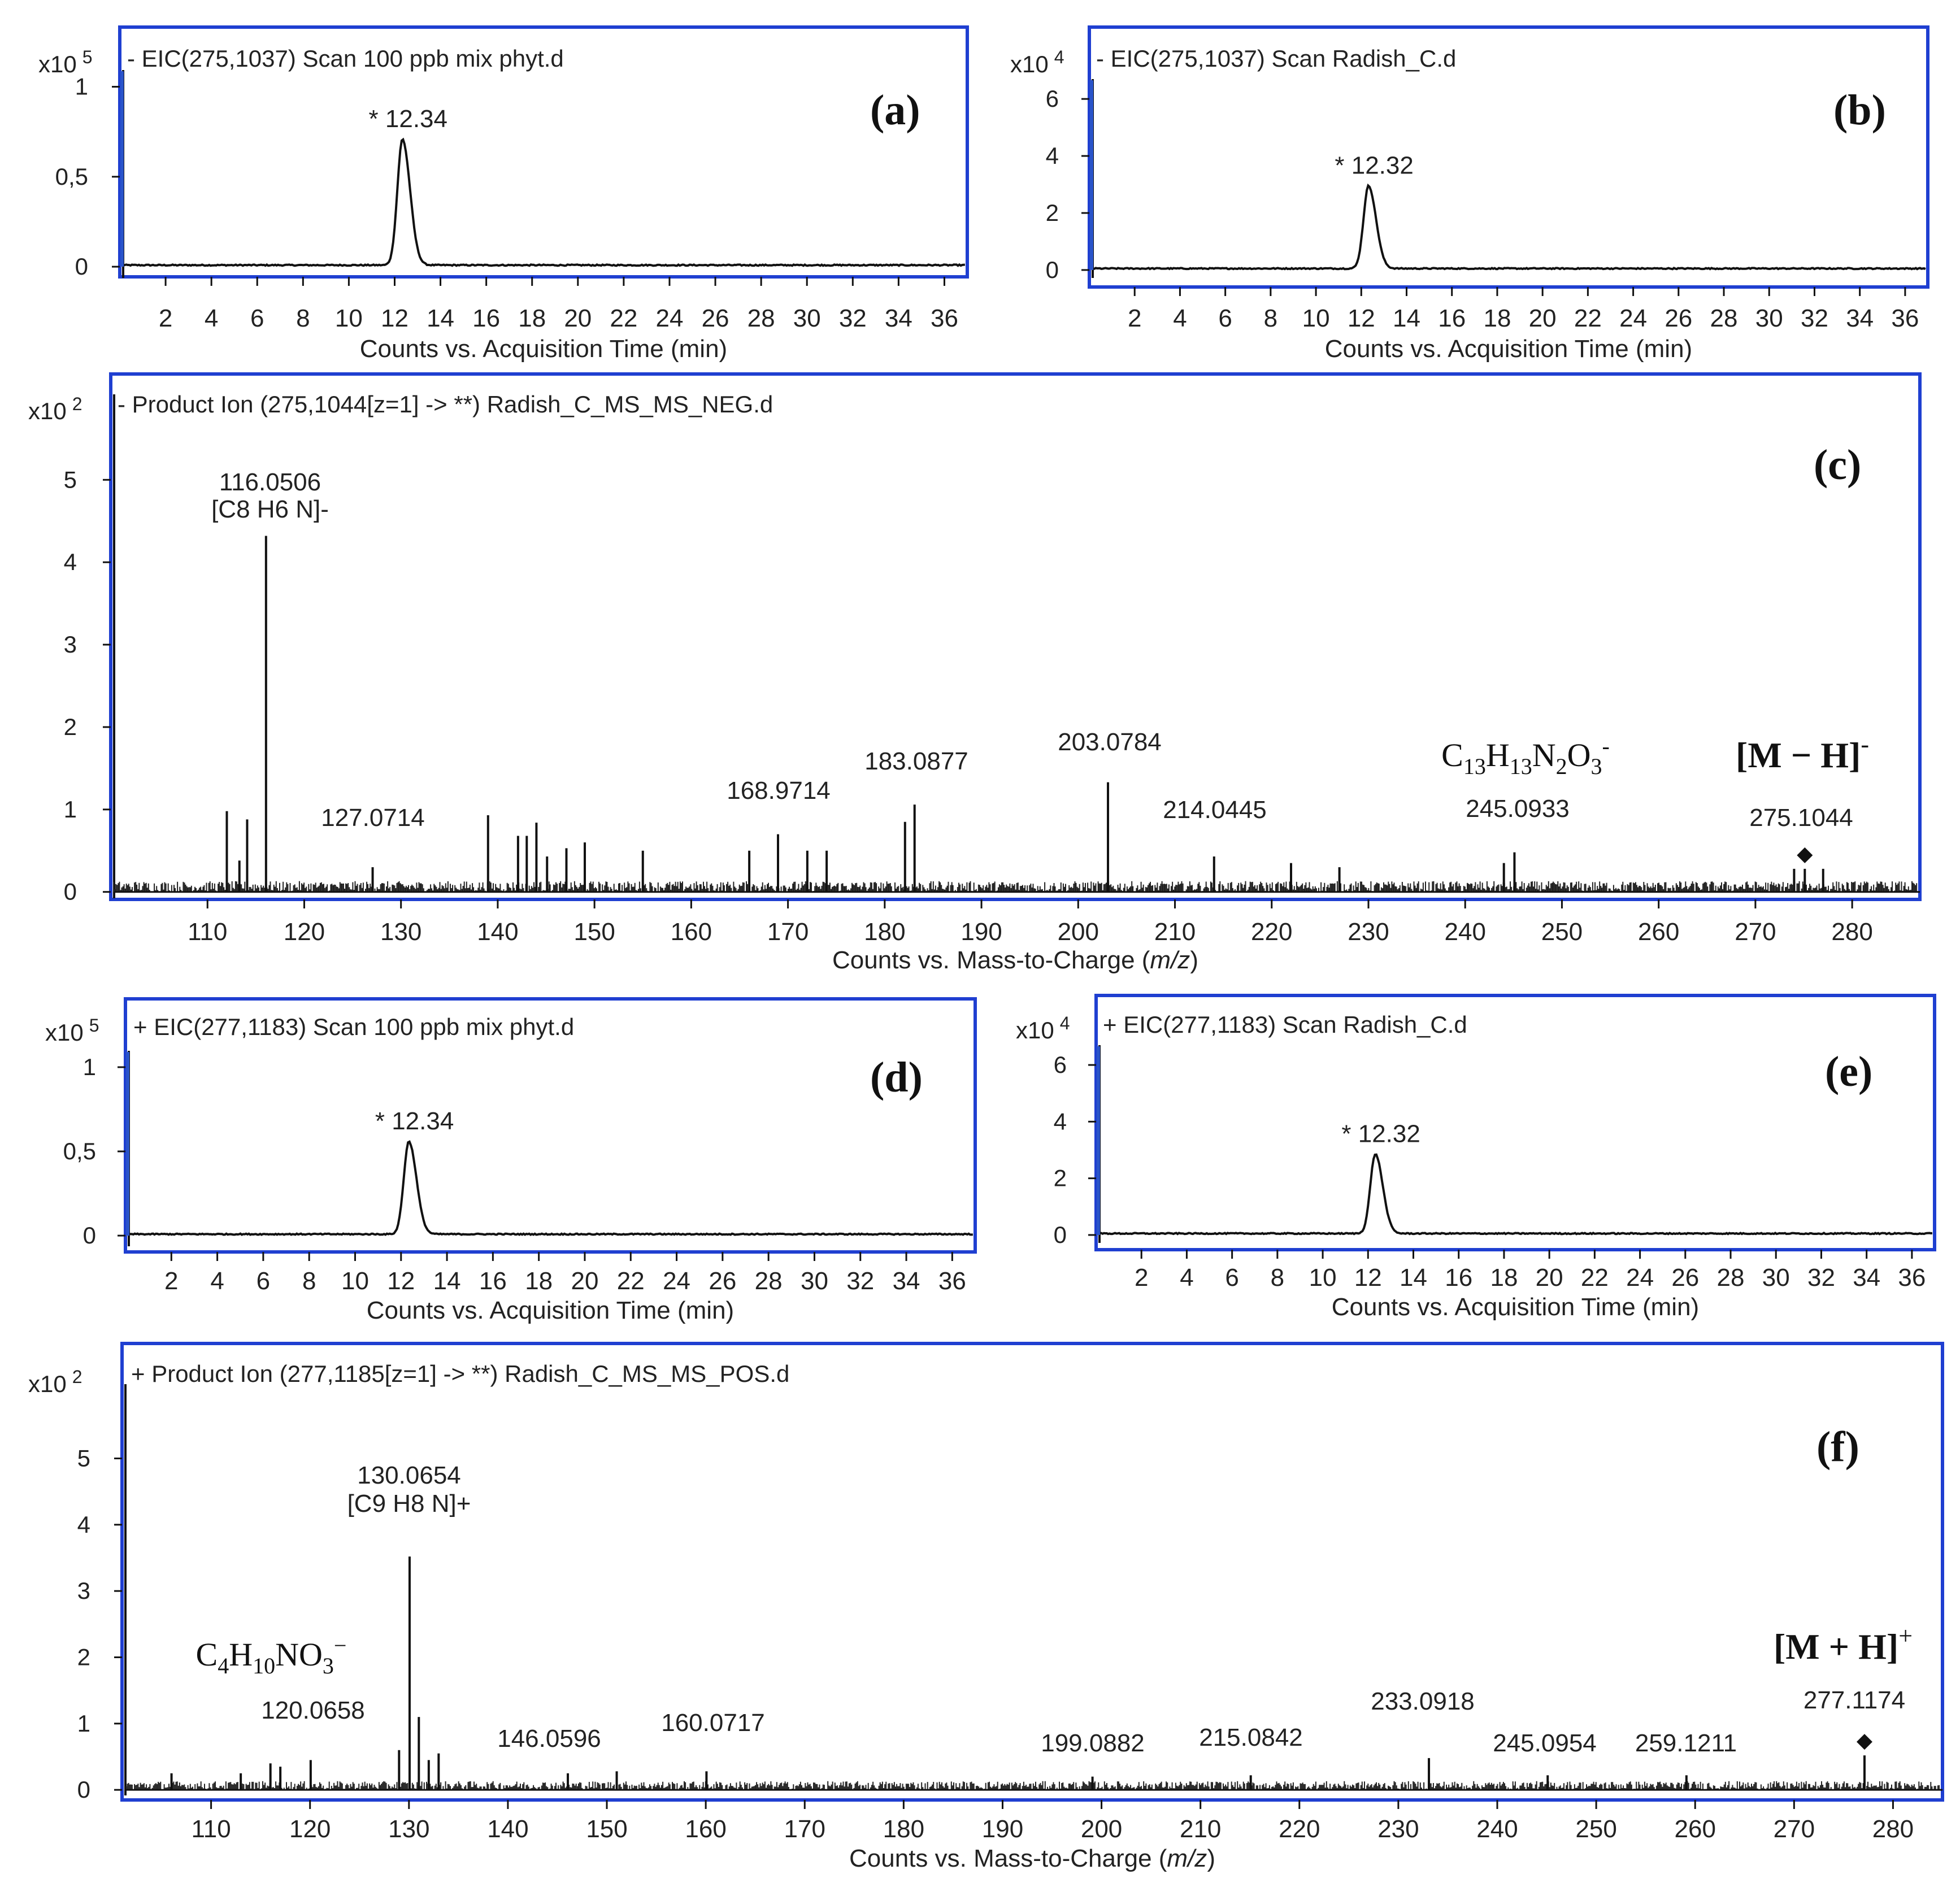 This screenshot has width=1960, height=1896. What do you see at coordinates (1606, 746) in the screenshot?
I see `formula-charge: -` at bounding box center [1606, 746].